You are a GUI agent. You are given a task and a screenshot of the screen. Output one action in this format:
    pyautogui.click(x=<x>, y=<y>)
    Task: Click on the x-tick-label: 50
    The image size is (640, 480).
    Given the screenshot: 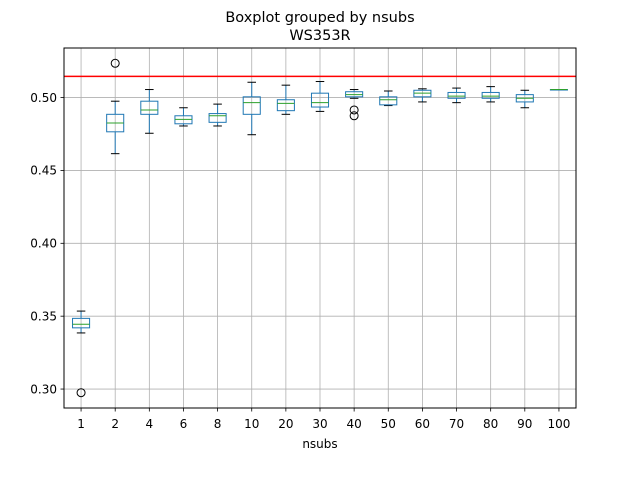 What is the action you would take?
    pyautogui.click(x=388, y=424)
    